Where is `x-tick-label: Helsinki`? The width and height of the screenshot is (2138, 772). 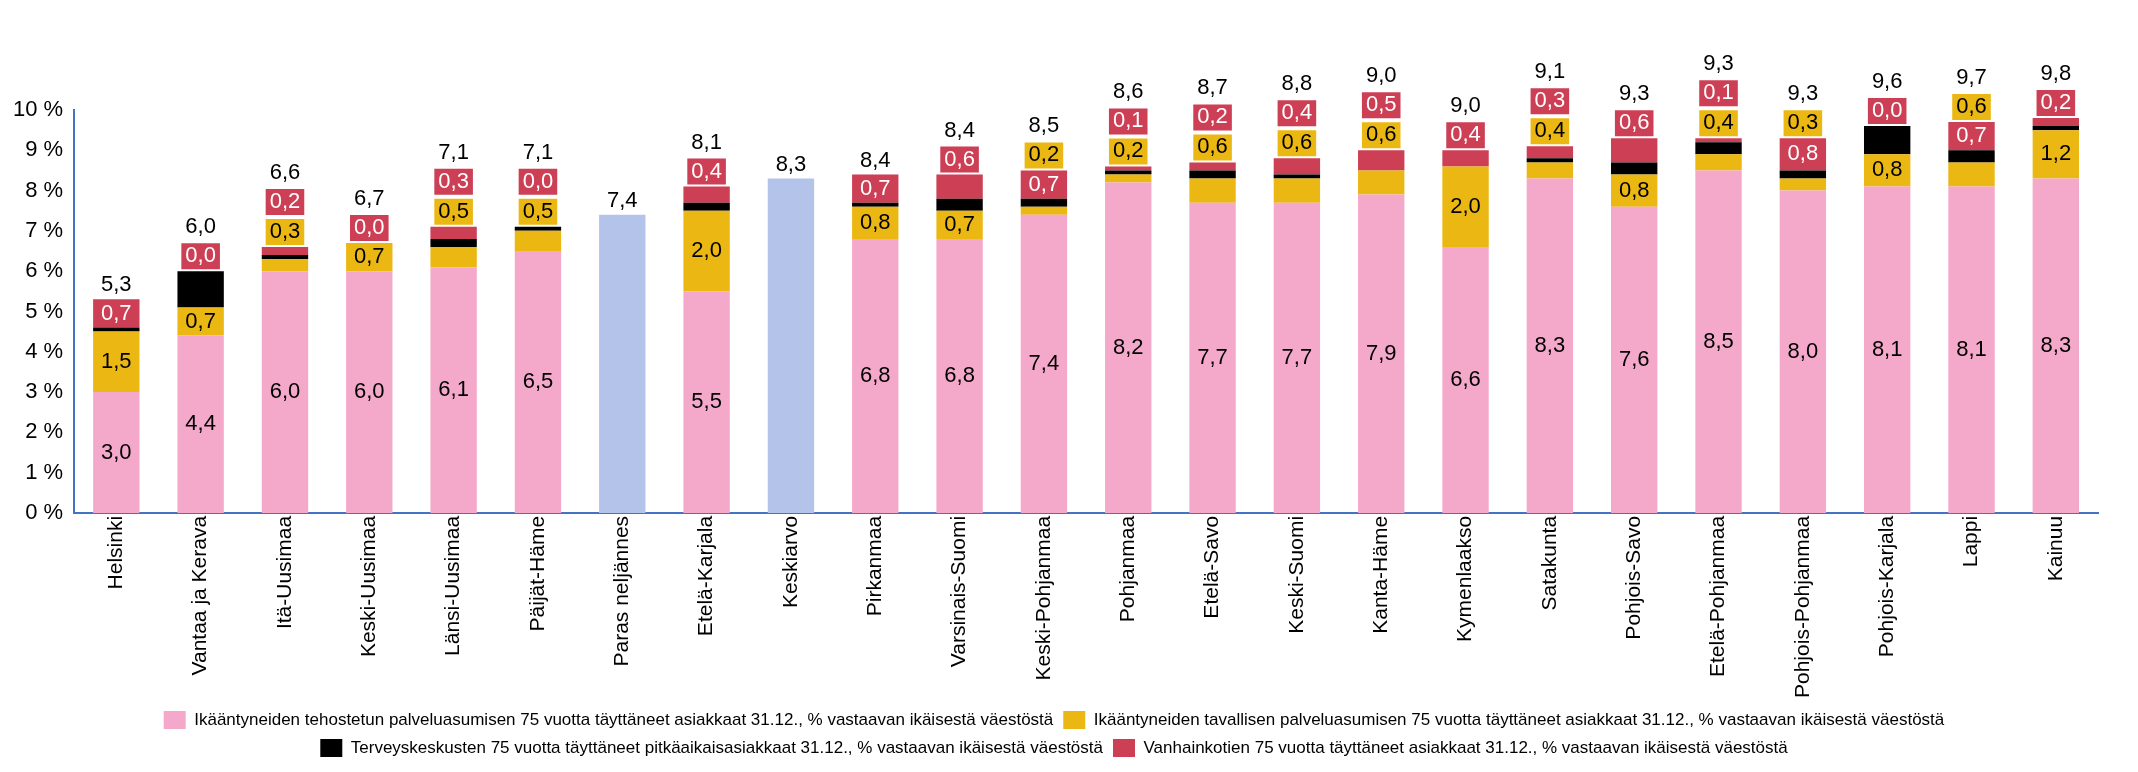 x-tick-label: Helsinki is located at coordinates (115, 552).